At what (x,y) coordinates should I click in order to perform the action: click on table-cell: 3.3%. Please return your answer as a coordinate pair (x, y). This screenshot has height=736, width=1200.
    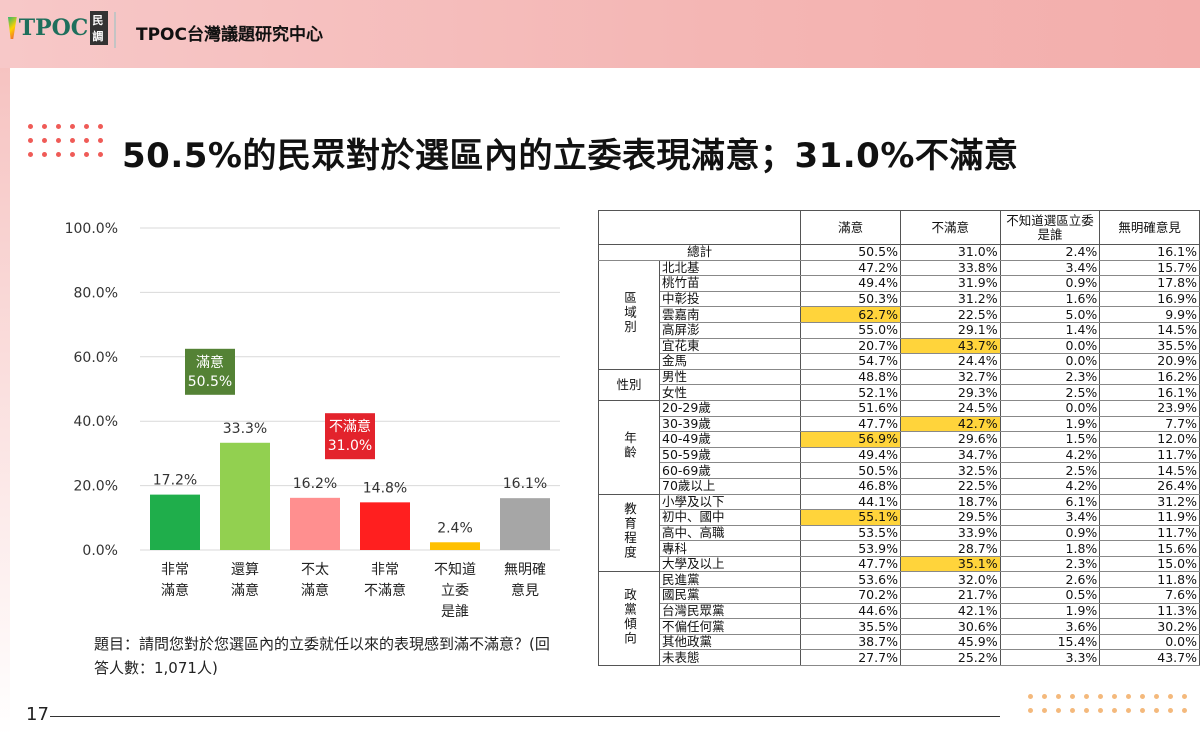
    Looking at the image, I should click on (1050, 658).